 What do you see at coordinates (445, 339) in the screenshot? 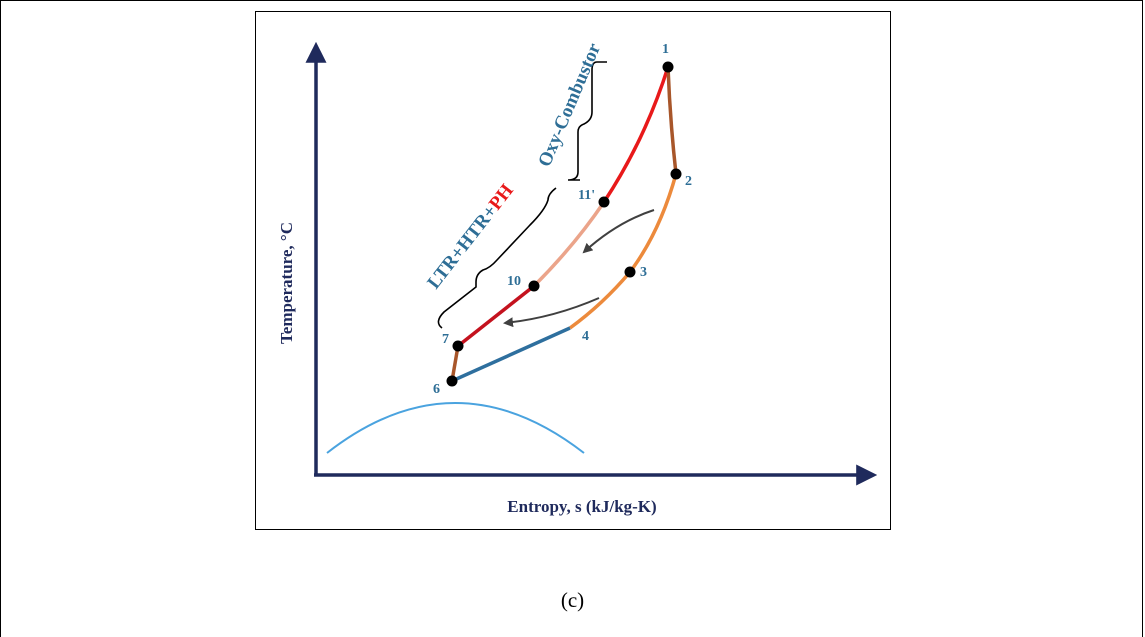
I see `state-label-7: 7` at bounding box center [445, 339].